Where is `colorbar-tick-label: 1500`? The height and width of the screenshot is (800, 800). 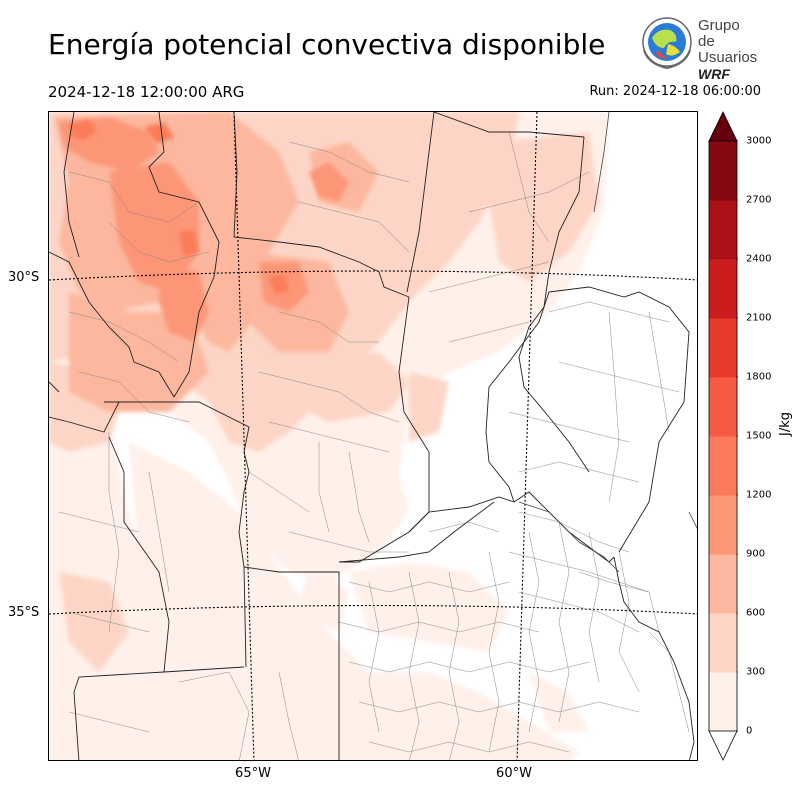 colorbar-tick-label: 1500 is located at coordinates (759, 436).